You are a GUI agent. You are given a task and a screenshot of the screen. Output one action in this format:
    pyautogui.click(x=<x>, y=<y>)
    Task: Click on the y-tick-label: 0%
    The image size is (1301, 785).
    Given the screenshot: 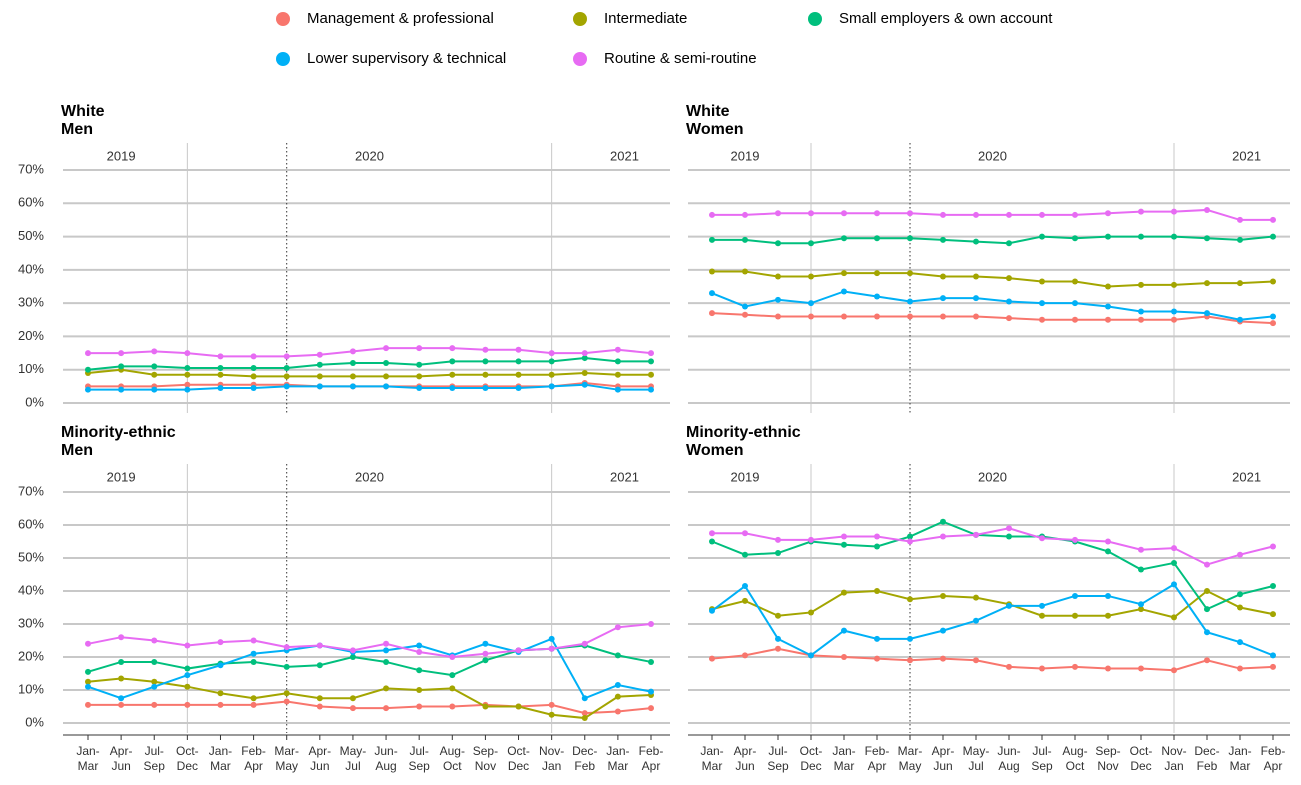 What is the action you would take?
    pyautogui.click(x=34, y=401)
    